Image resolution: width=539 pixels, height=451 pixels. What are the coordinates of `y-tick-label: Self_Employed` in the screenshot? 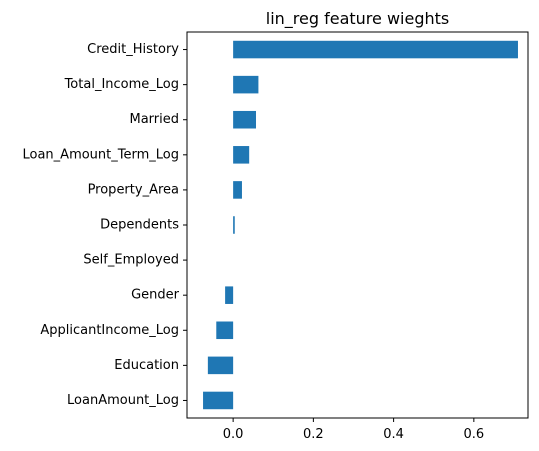 It's located at (131, 260).